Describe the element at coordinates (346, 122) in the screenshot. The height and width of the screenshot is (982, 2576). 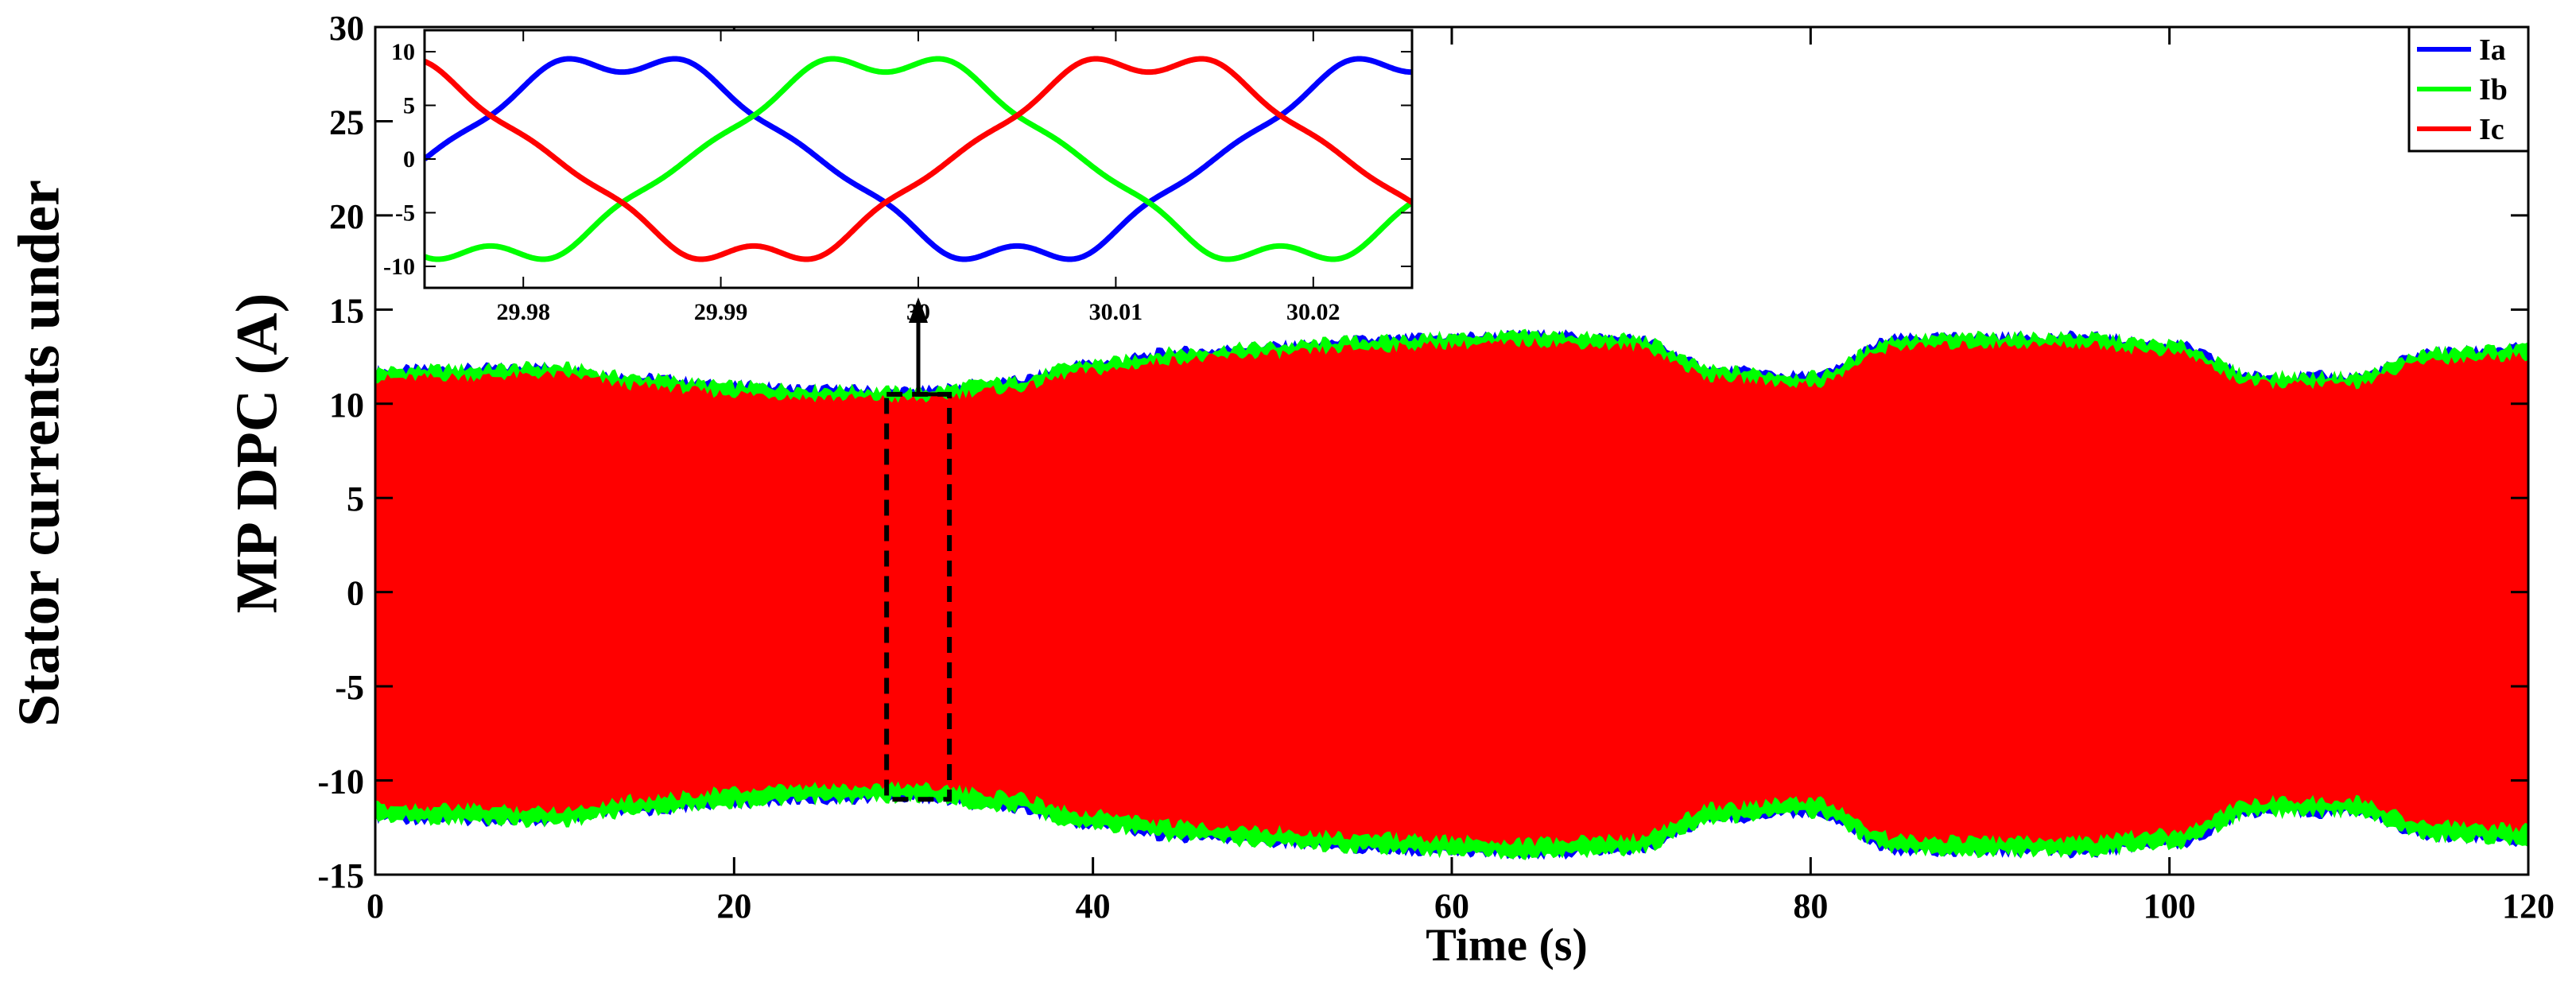
I see `y-tick-label: 25` at that location.